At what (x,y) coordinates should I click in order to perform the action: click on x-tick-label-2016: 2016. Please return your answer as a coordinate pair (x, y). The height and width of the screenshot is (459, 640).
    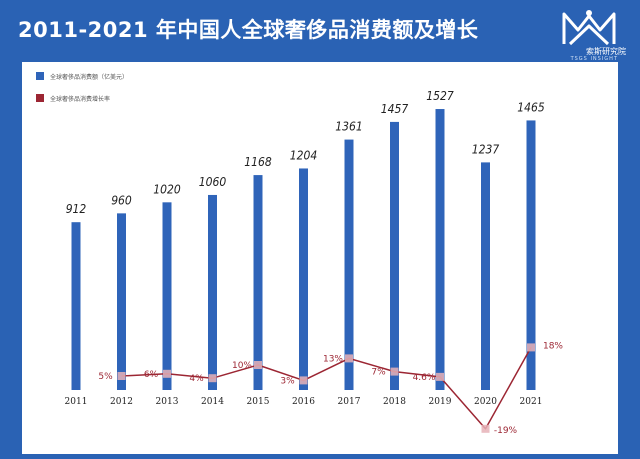
    Looking at the image, I should click on (303, 402).